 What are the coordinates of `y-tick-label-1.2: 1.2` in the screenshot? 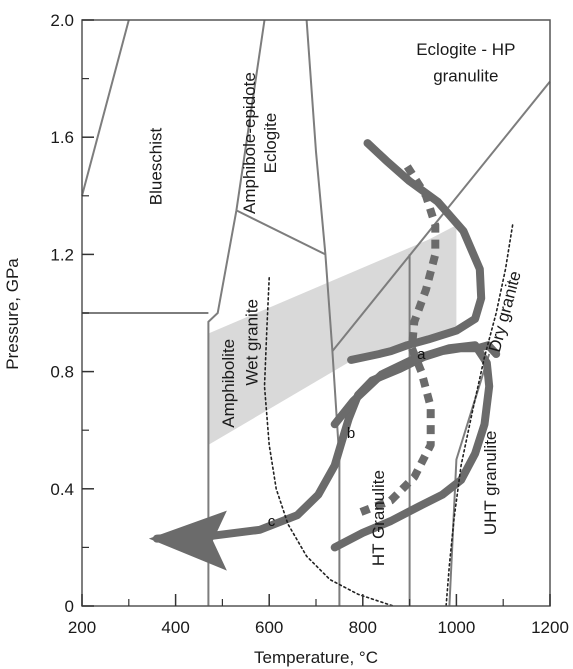 It's located at (62, 254).